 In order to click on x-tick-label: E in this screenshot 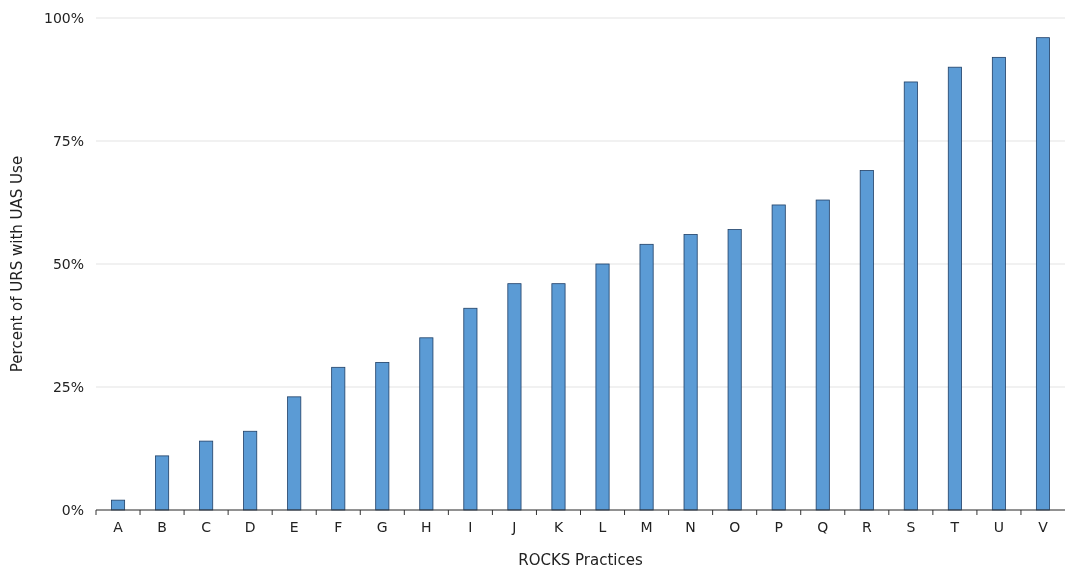, I will do `click(294, 527)`.